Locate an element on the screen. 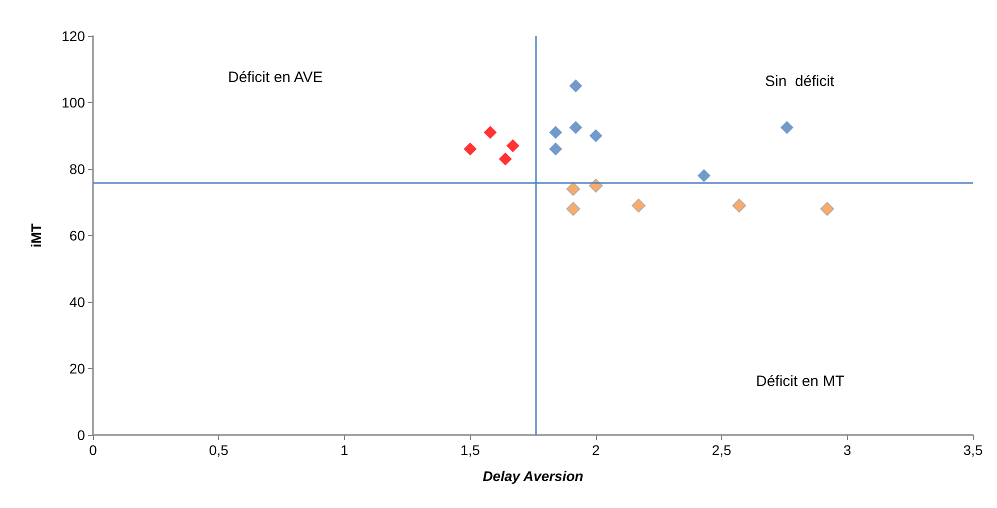 This screenshot has height=508, width=997. x-tick-label: 3,5 is located at coordinates (973, 450).